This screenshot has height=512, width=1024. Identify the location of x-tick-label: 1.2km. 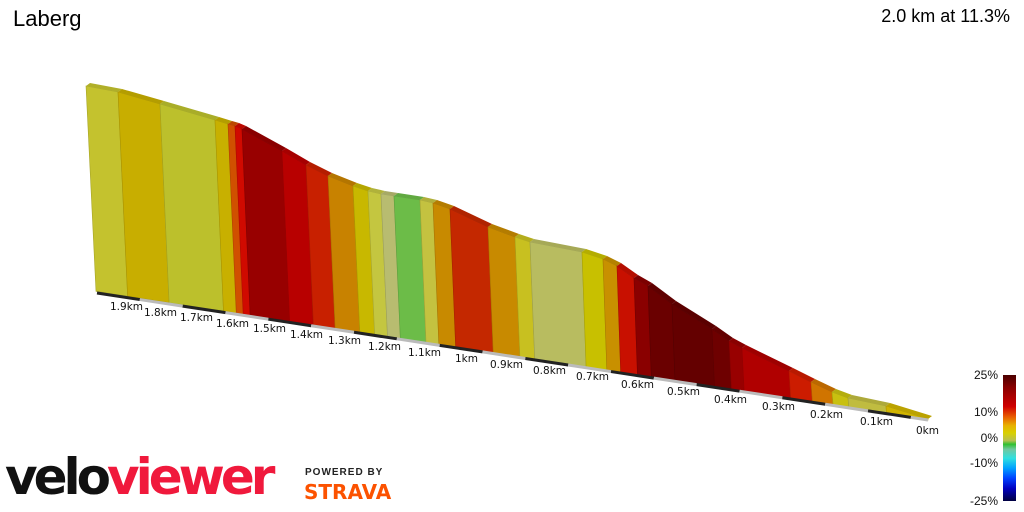
(384, 347).